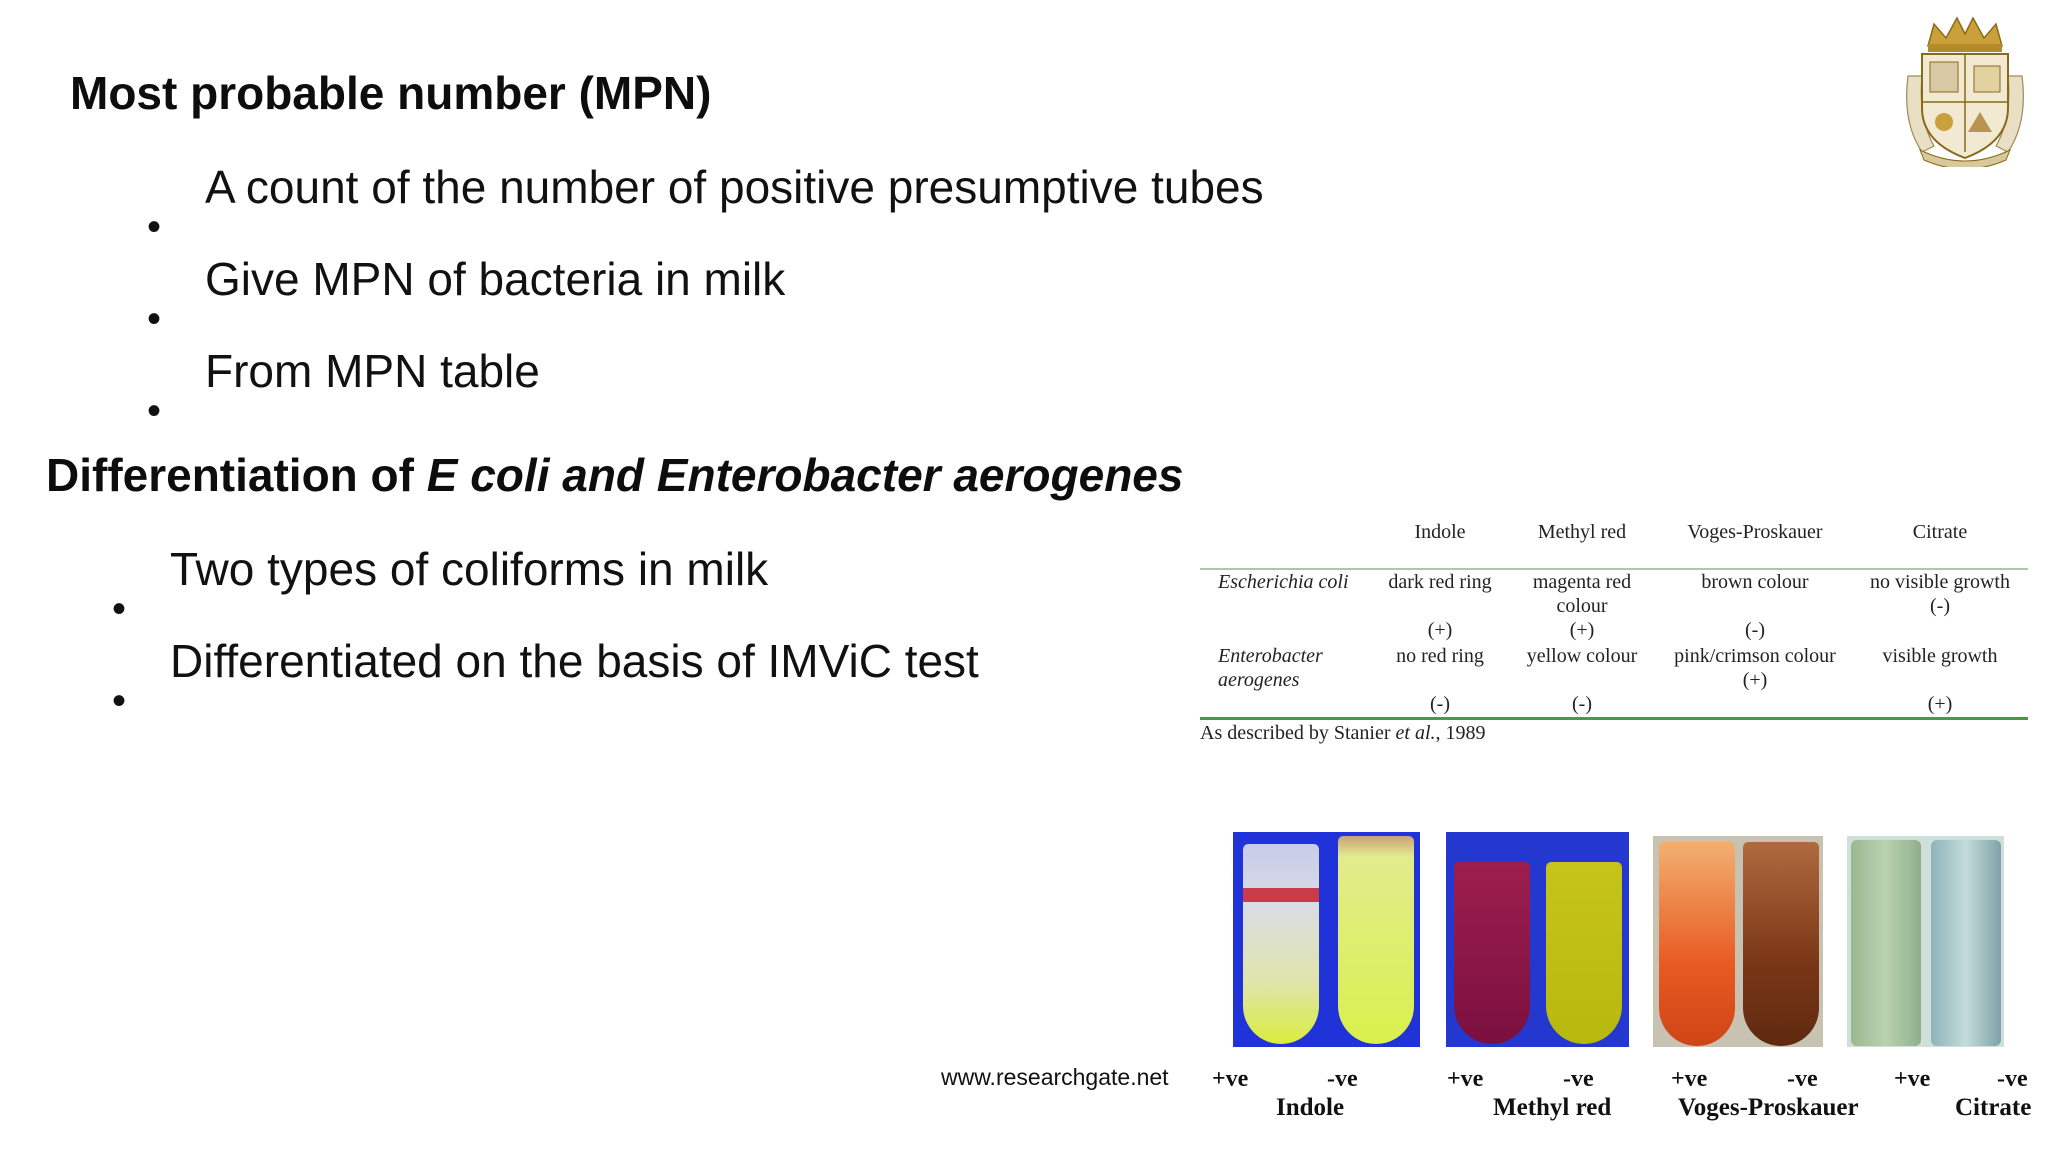 The height and width of the screenshot is (1152, 2048). I want to click on table-header: Methyl red, so click(1582, 532).